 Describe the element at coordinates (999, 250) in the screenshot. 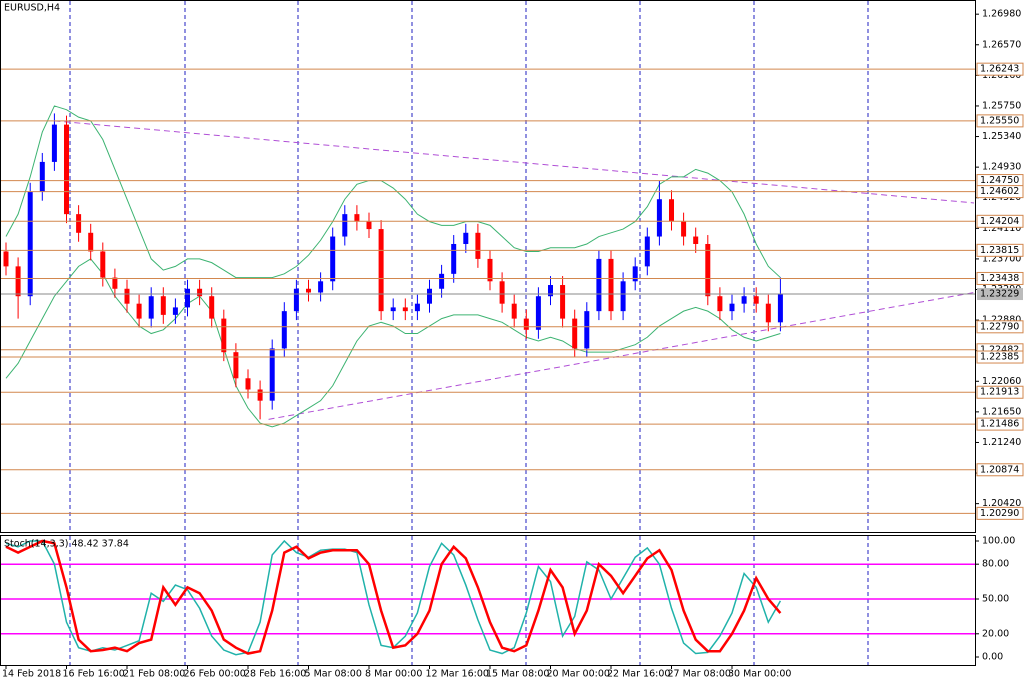

I see `level-label: 1.23815` at that location.